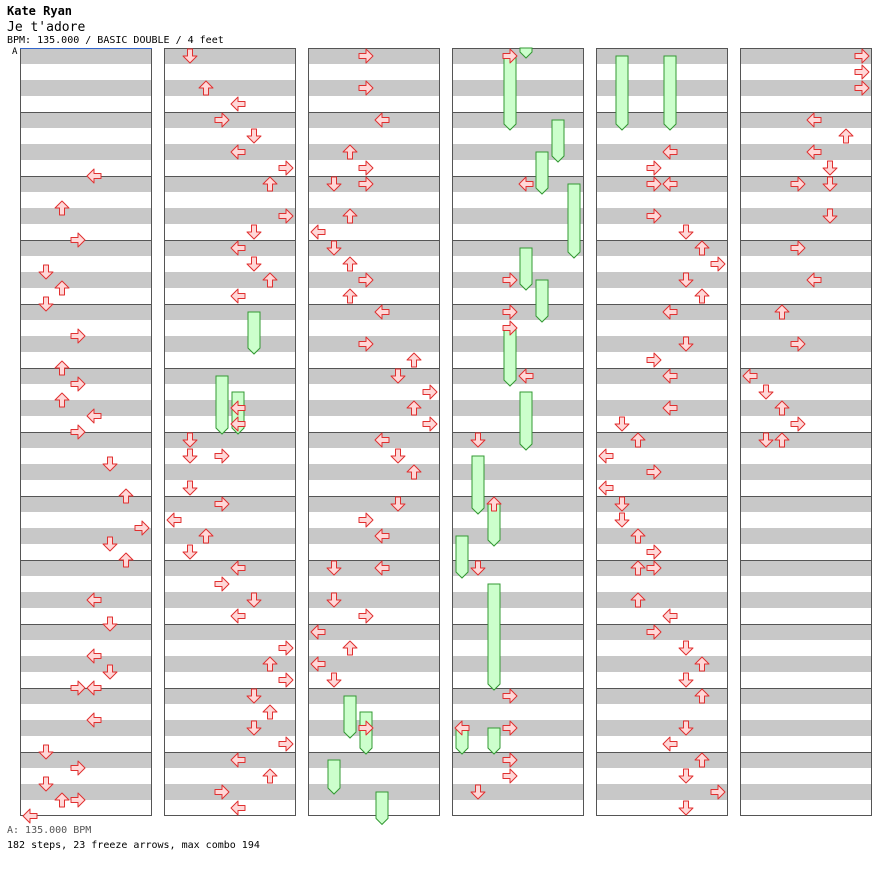 The width and height of the screenshot is (896, 876). What do you see at coordinates (254, 333) in the screenshot?
I see `freeze-arrow-P2-down` at bounding box center [254, 333].